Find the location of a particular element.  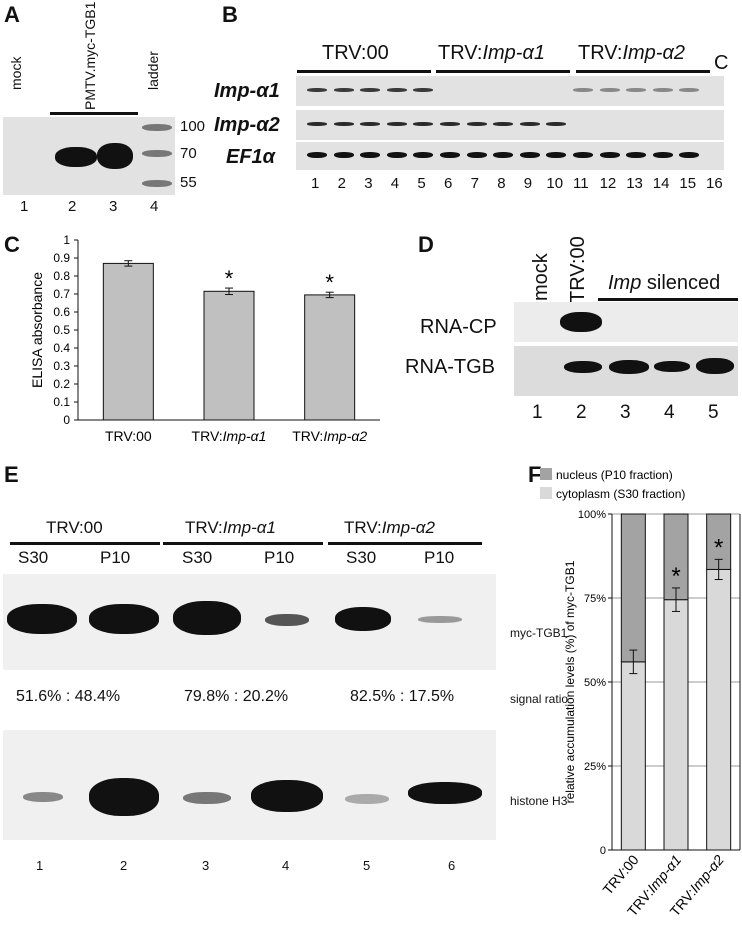

panel-b-lane-number: 16 is located at coordinates (714, 183).